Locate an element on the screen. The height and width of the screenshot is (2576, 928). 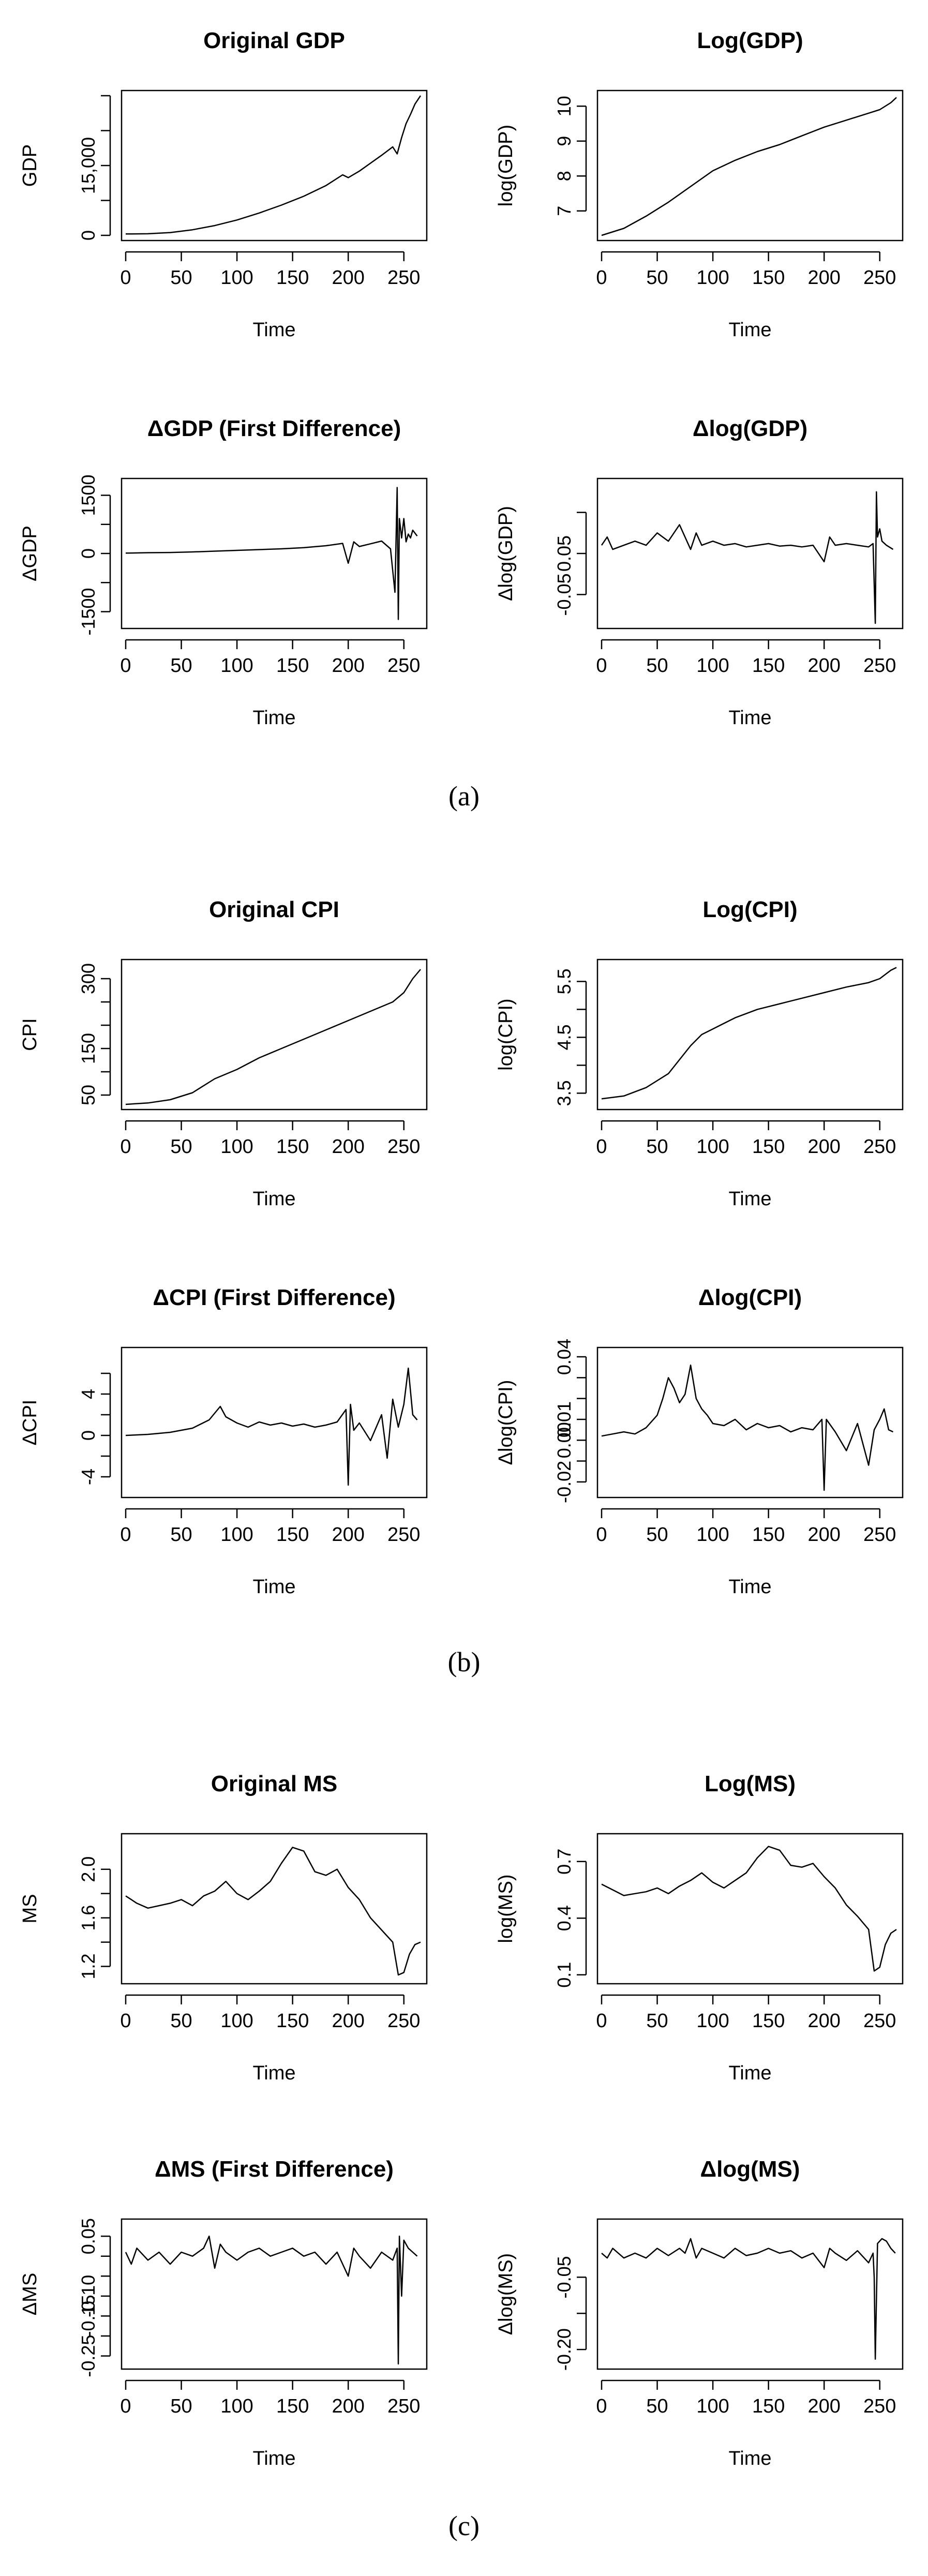
chart-title: Original CPI is located at coordinates (274, 909).